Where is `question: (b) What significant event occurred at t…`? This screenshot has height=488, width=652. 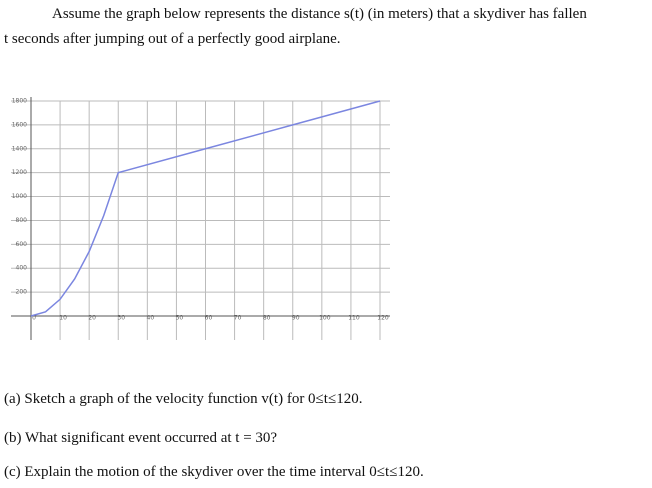
question: (b) What significant event occurred at t… is located at coordinates (141, 438).